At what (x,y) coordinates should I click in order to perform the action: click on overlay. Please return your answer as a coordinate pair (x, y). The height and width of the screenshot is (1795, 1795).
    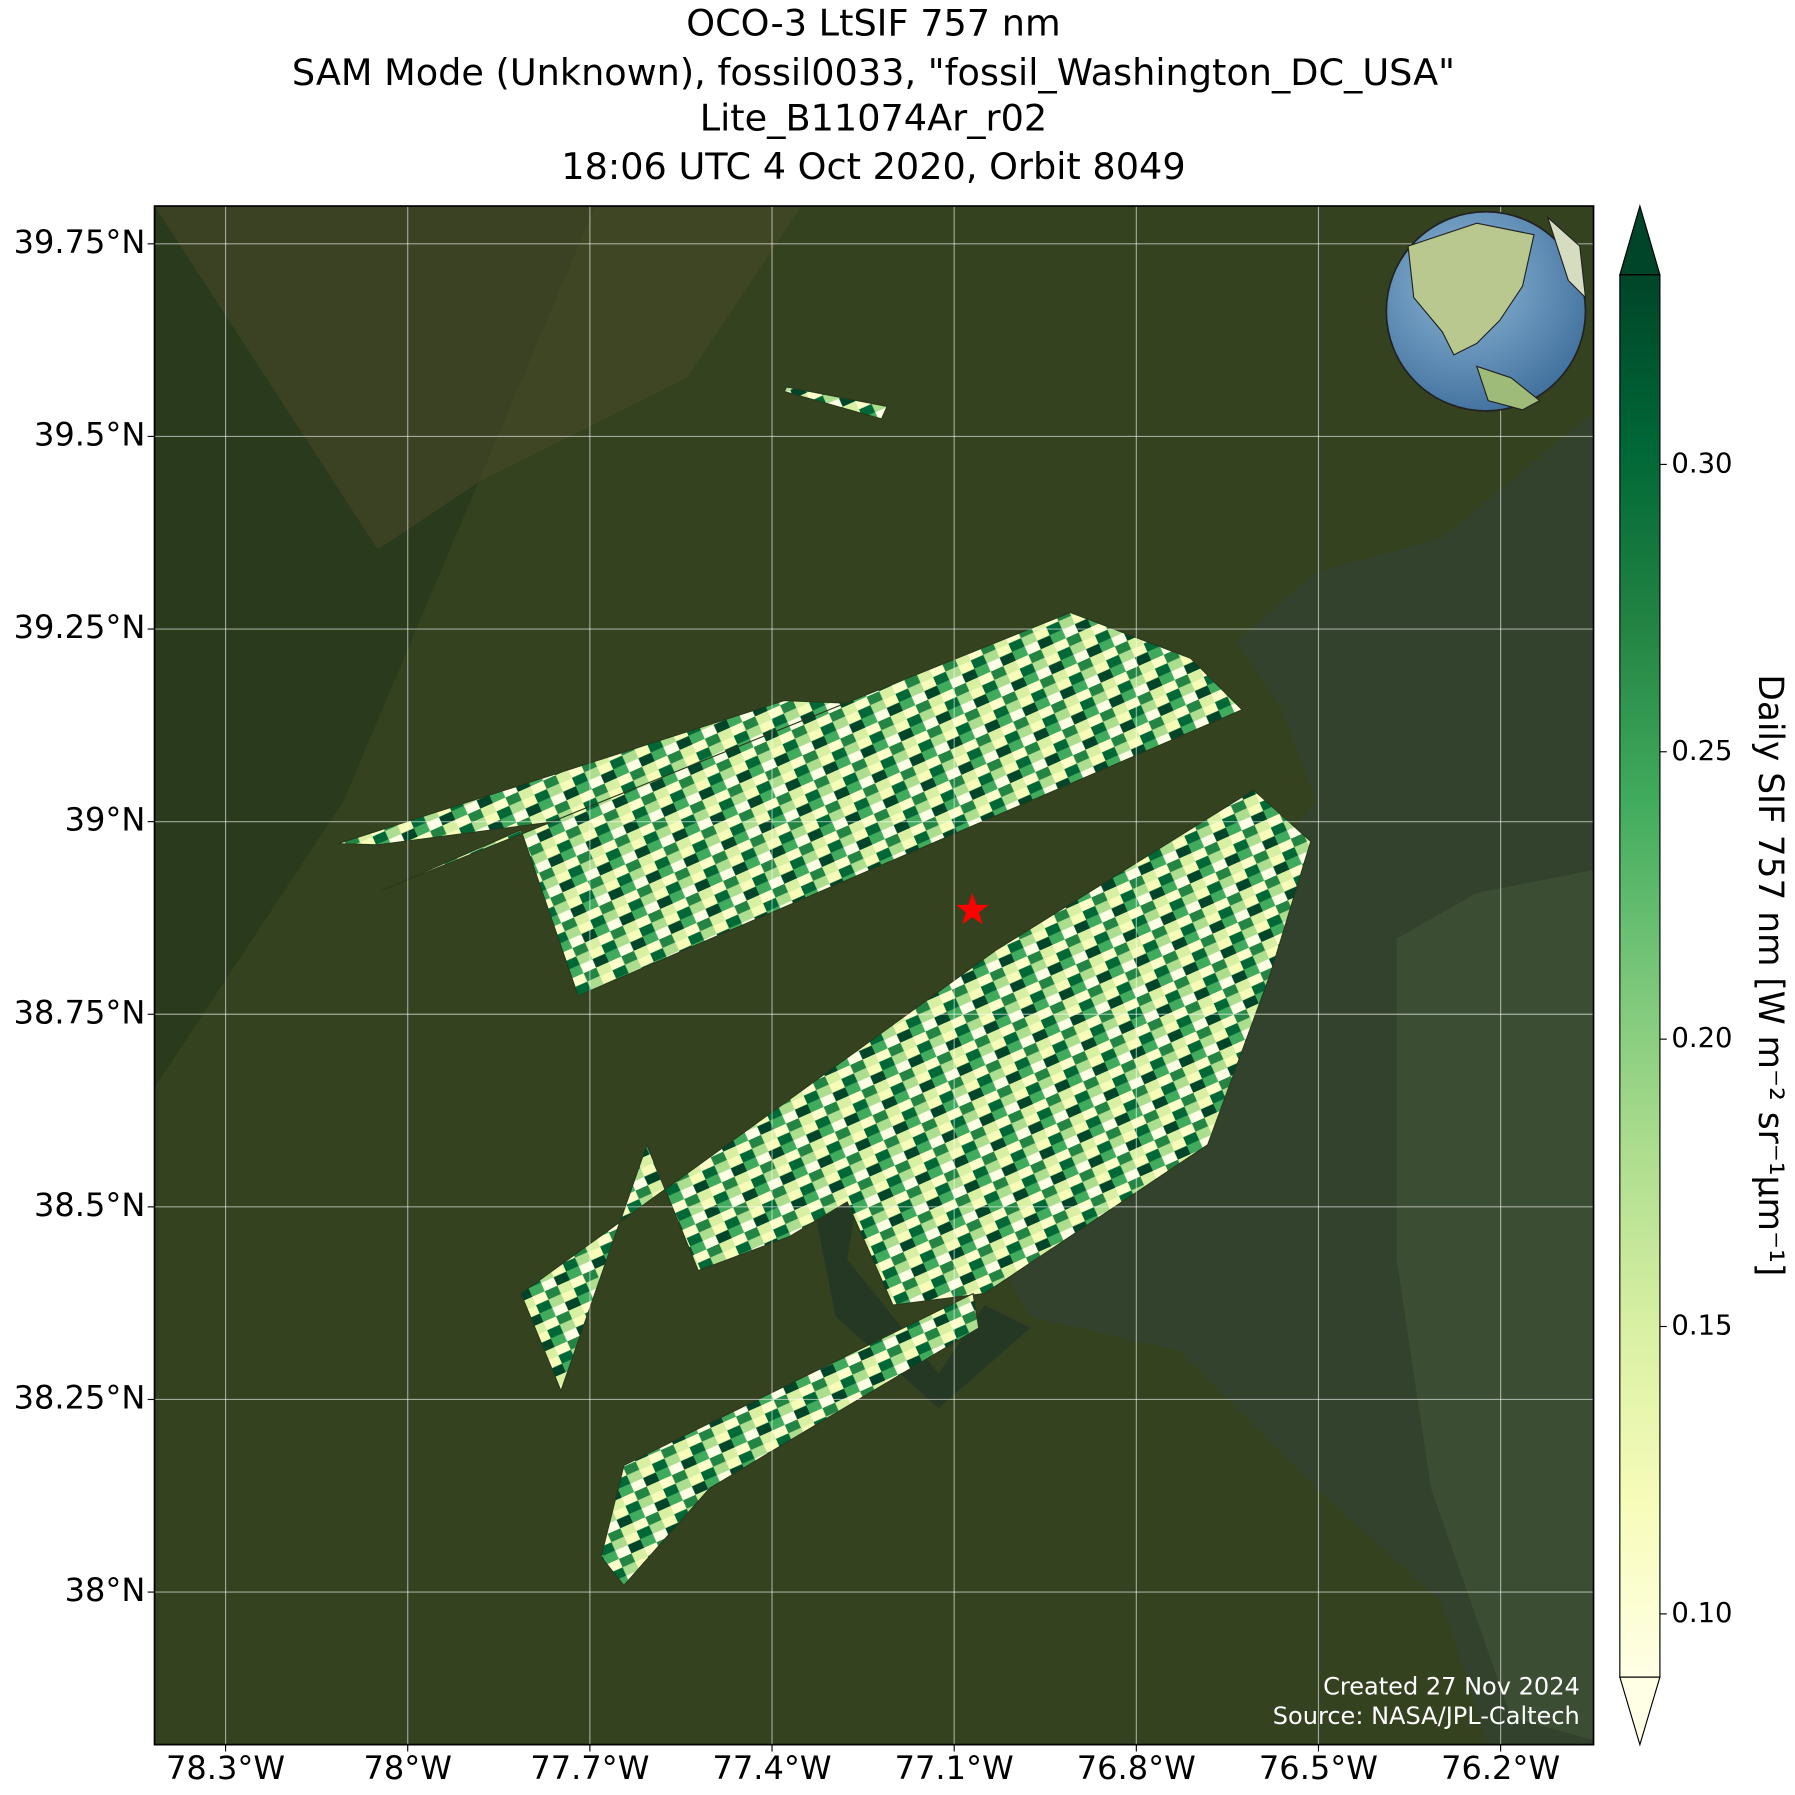
    Looking at the image, I should click on (972, 909).